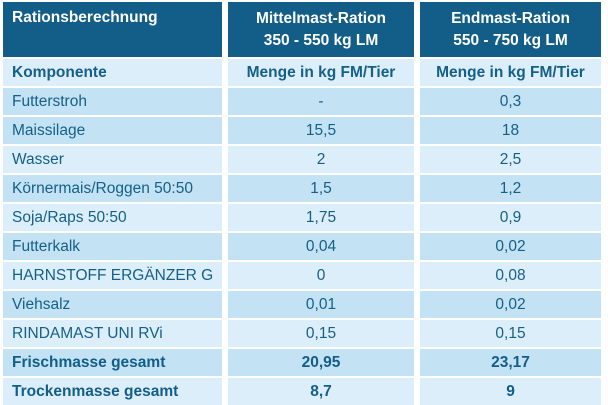 The height and width of the screenshot is (405, 608). Describe the element at coordinates (112, 72) in the screenshot. I see `subheader-komponente: Komponente` at that location.